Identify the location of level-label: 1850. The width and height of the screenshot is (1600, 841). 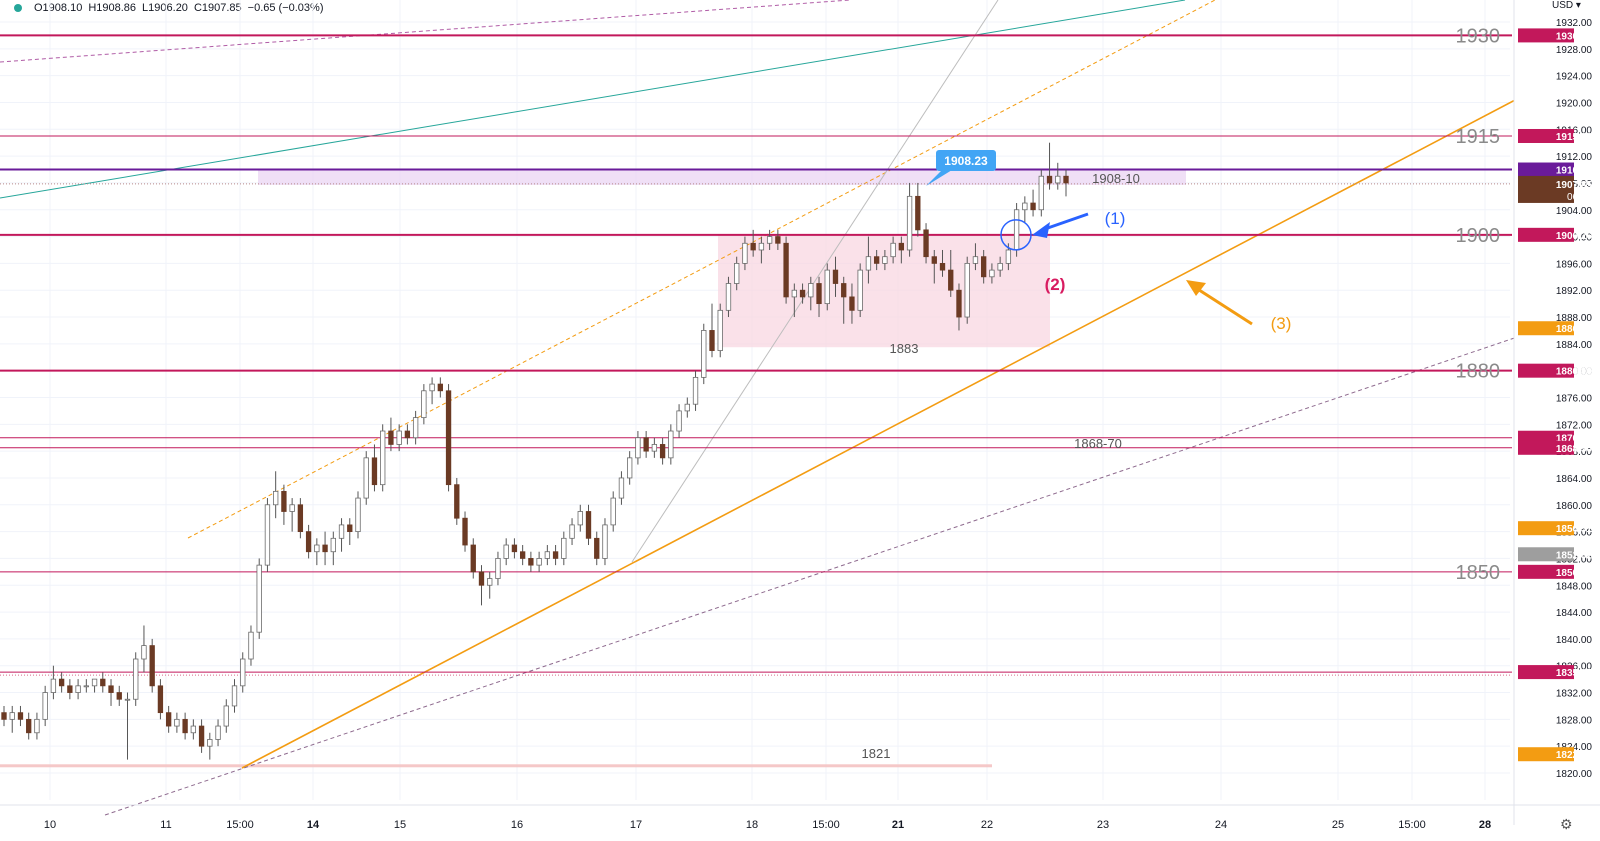
(1478, 573).